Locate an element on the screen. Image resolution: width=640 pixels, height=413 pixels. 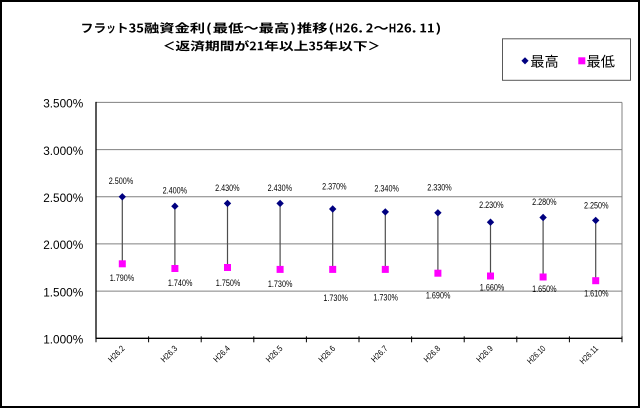
svg-text: 2.280% is located at coordinates (544, 202).